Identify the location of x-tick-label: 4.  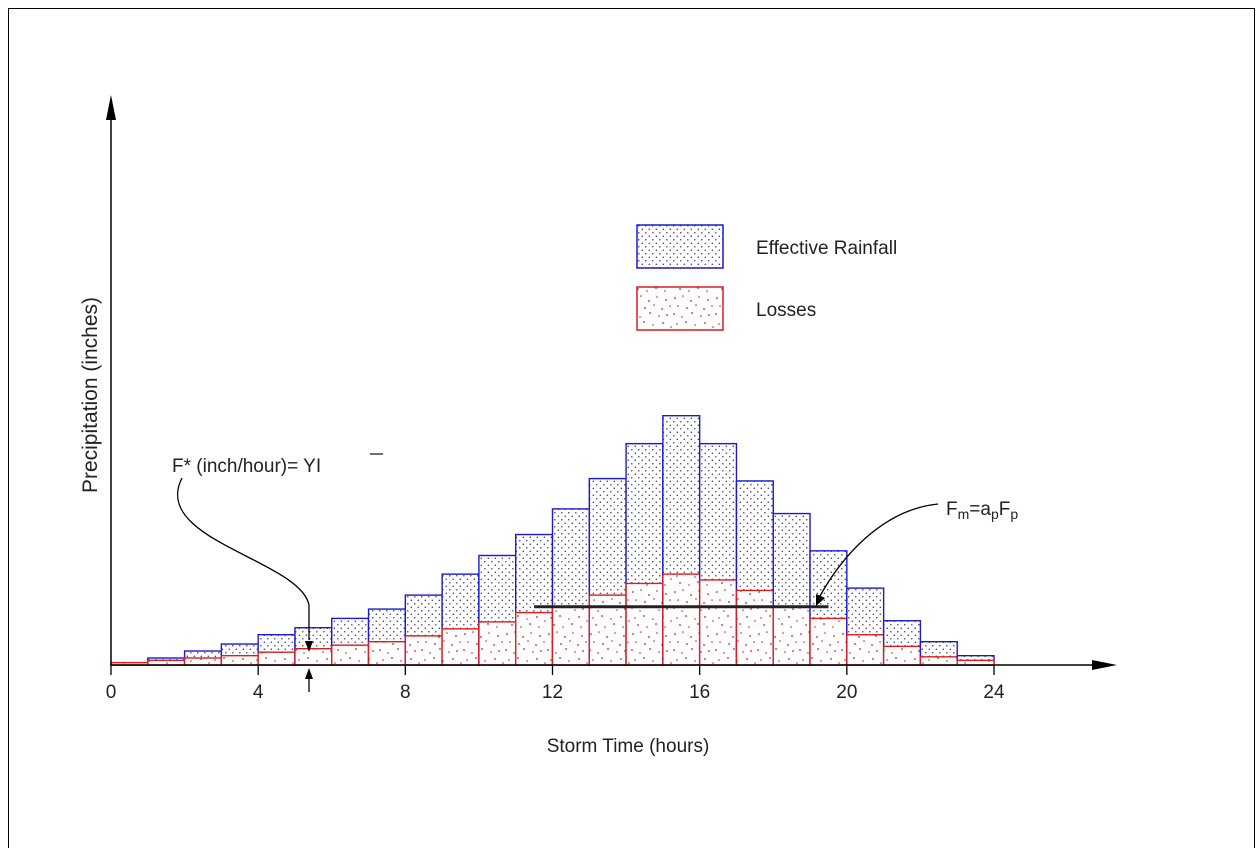
(258, 692).